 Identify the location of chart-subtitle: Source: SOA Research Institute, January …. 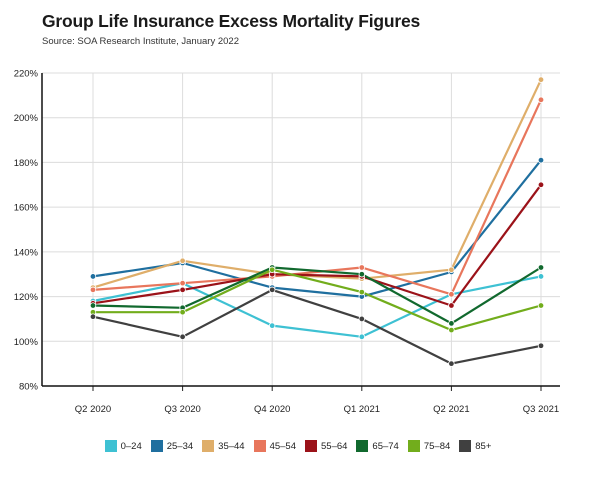
(140, 41).